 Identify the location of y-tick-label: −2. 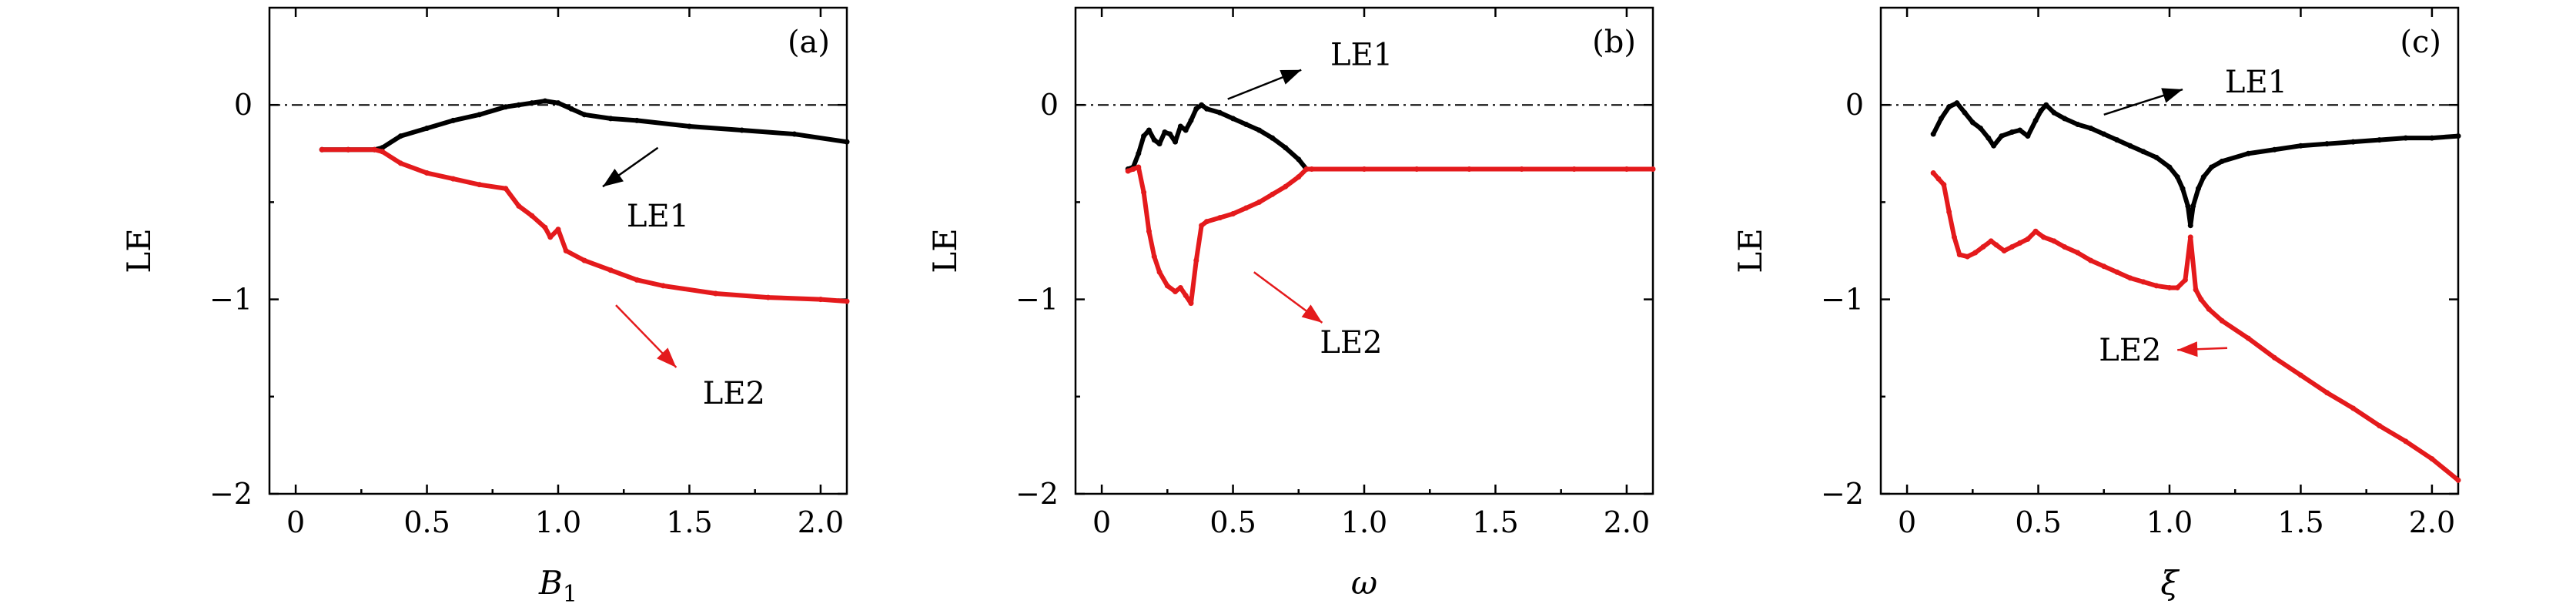
(231, 494).